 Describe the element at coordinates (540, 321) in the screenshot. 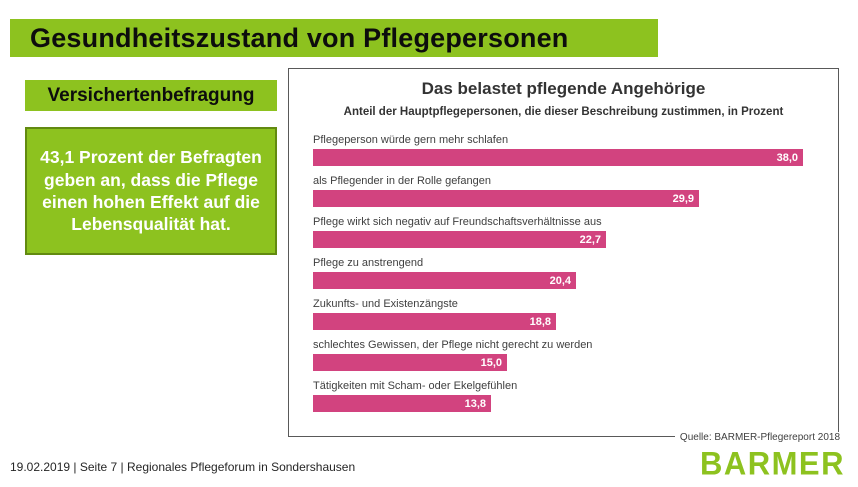

I see `bar-value-label: 18,8` at that location.